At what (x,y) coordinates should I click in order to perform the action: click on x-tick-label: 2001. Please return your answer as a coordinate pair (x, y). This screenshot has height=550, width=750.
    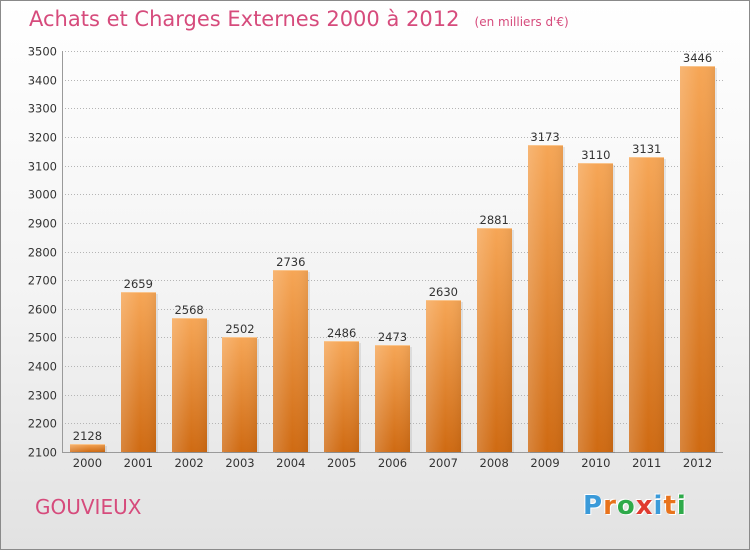
    Looking at the image, I should click on (138, 463).